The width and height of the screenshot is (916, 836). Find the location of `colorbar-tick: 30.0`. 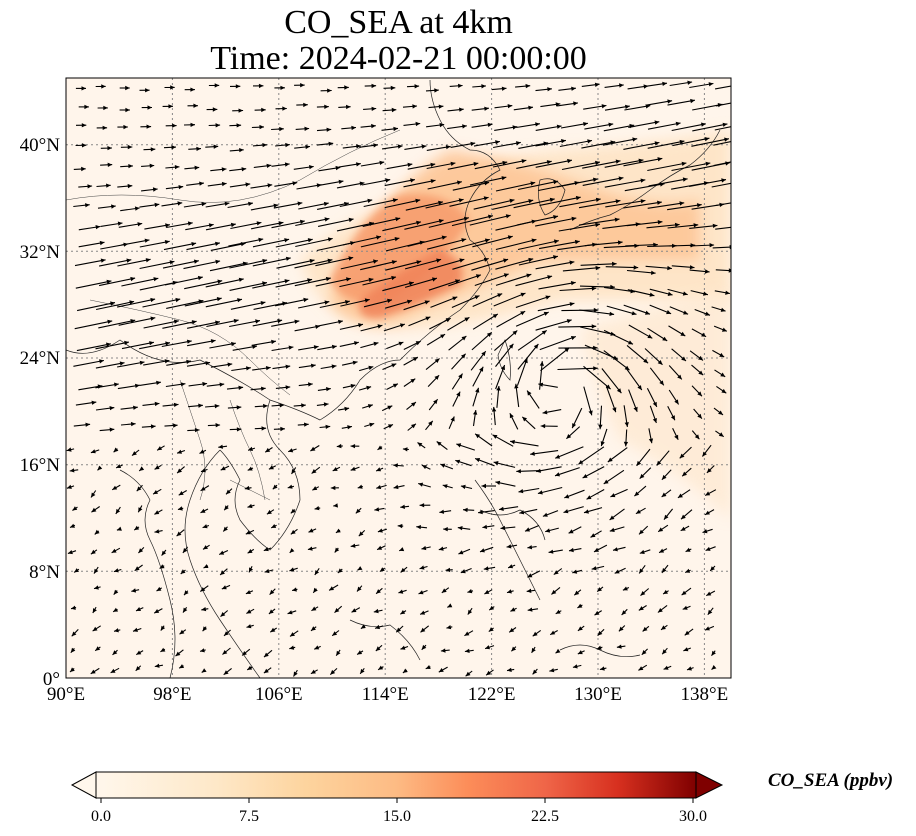

colorbar-tick: 30.0 is located at coordinates (693, 816).